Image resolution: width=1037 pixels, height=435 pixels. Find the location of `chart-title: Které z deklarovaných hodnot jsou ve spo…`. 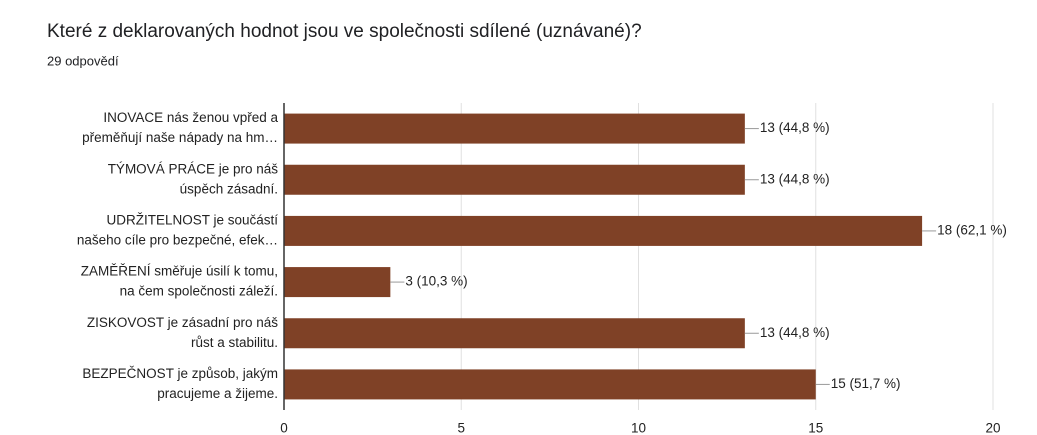

chart-title: Které z deklarovaných hodnot jsou ve spo… is located at coordinates (344, 31).